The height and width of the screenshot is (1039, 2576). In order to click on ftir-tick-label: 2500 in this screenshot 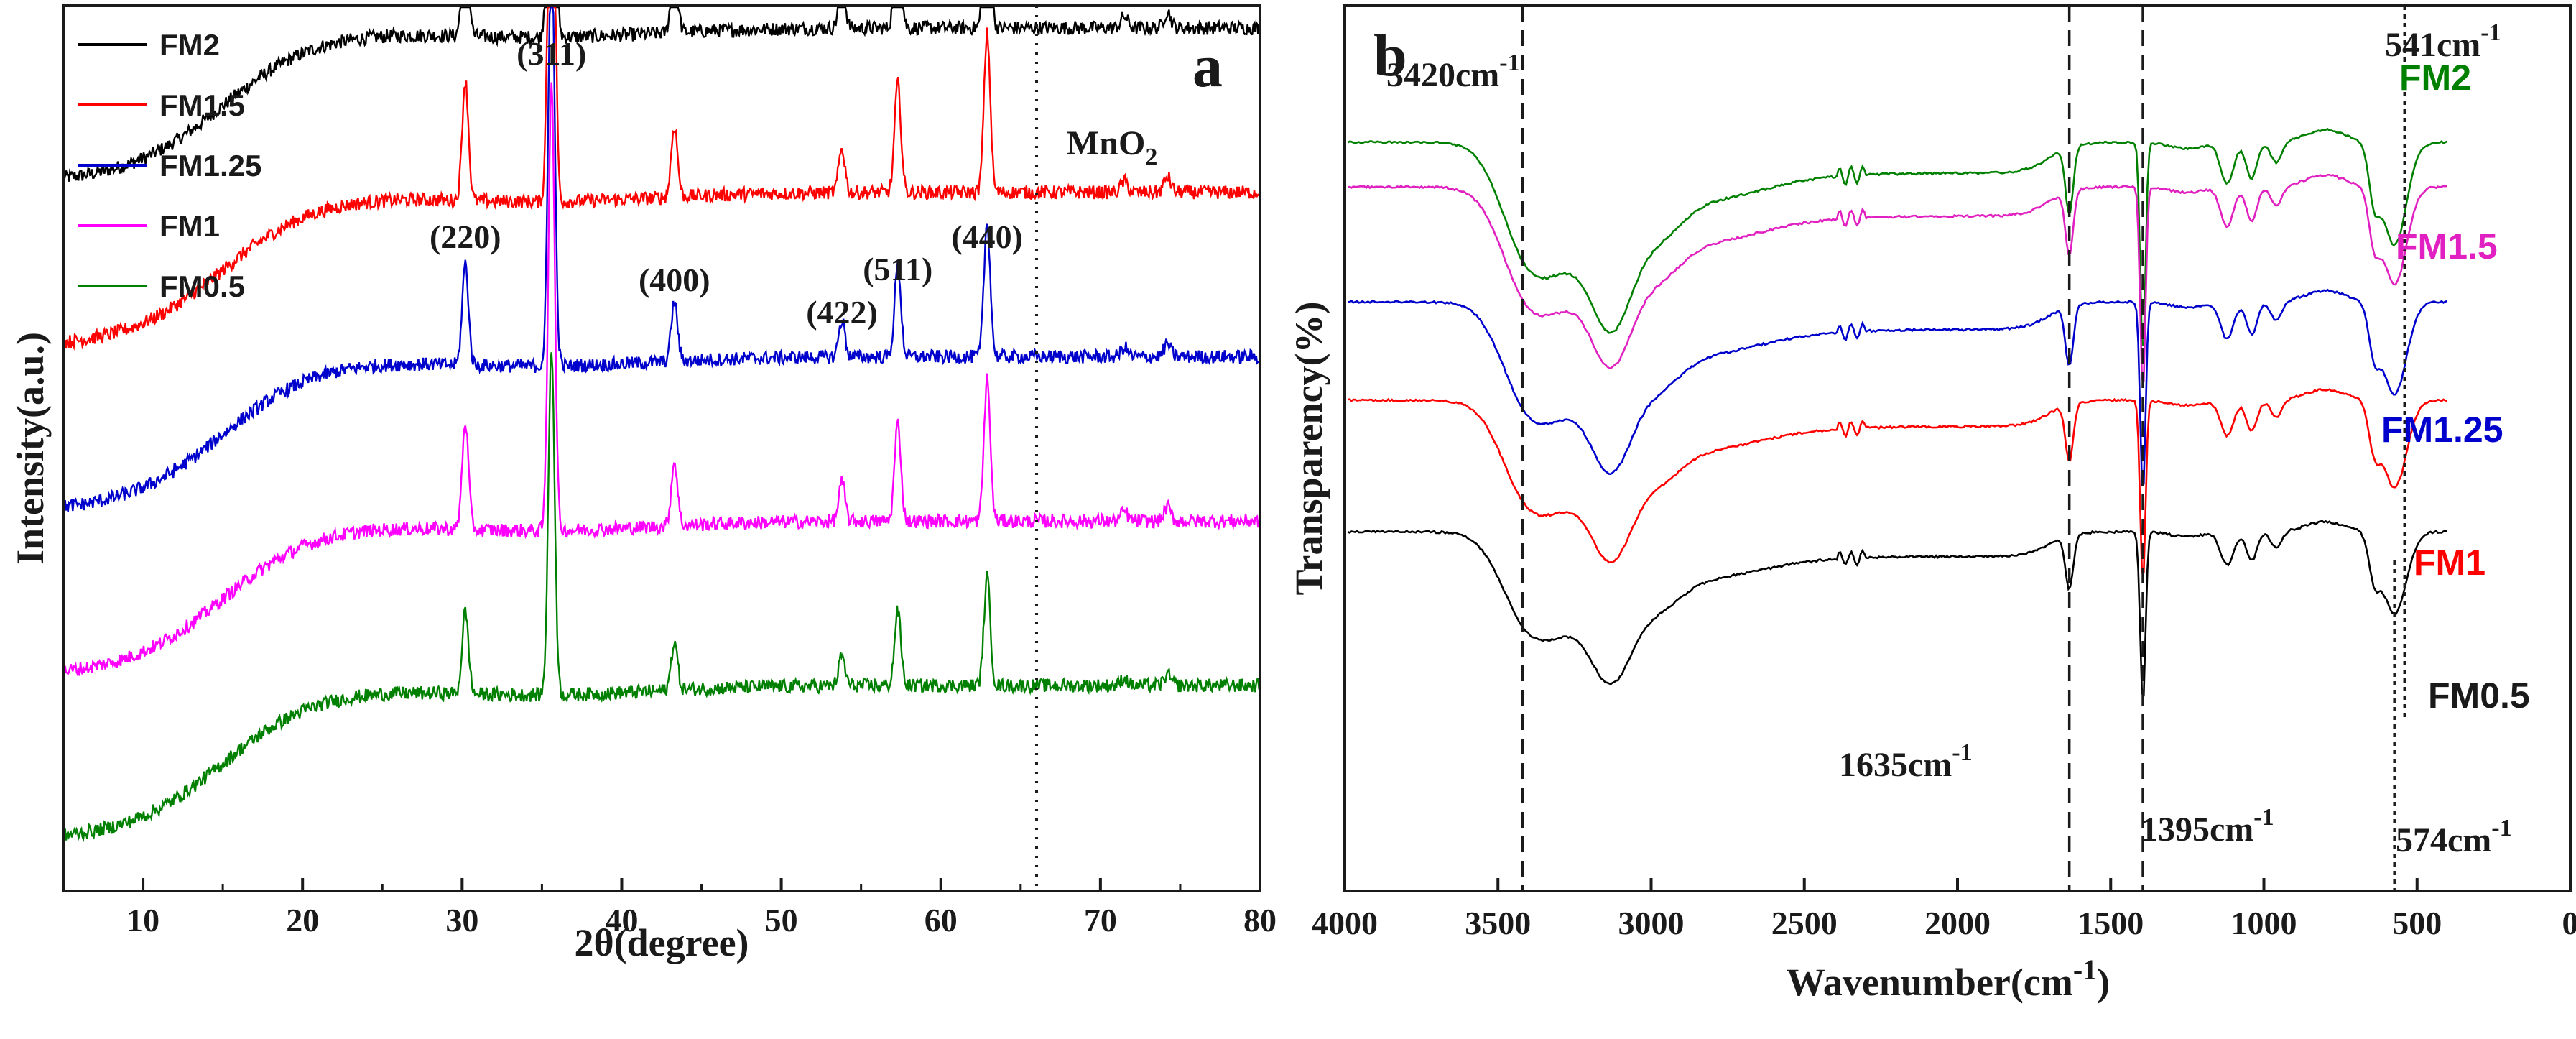, I will do `click(1804, 923)`.